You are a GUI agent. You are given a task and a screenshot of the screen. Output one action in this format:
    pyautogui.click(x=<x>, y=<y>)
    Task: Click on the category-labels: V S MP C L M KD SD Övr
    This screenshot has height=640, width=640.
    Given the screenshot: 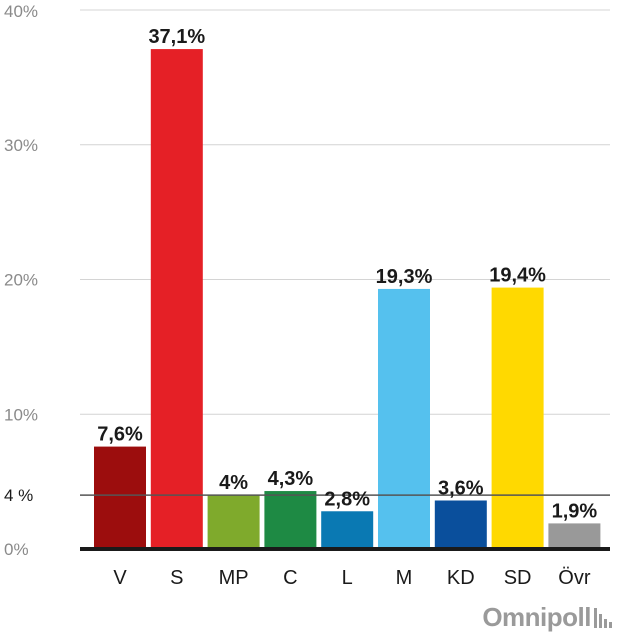 What is the action you would take?
    pyautogui.click(x=352, y=578)
    